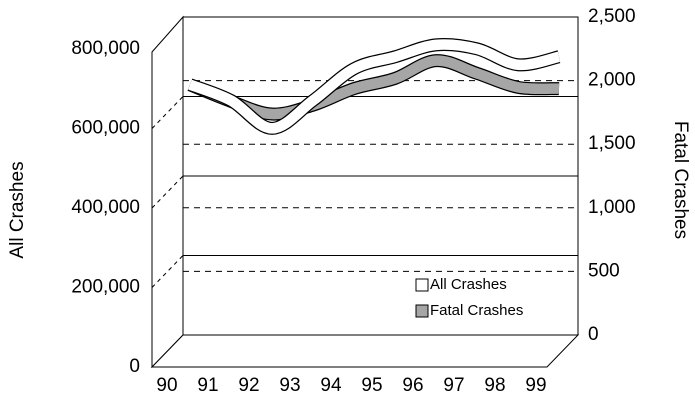 This screenshot has width=695, height=402. I want to click on y2-tick-label: 0, so click(593, 334).